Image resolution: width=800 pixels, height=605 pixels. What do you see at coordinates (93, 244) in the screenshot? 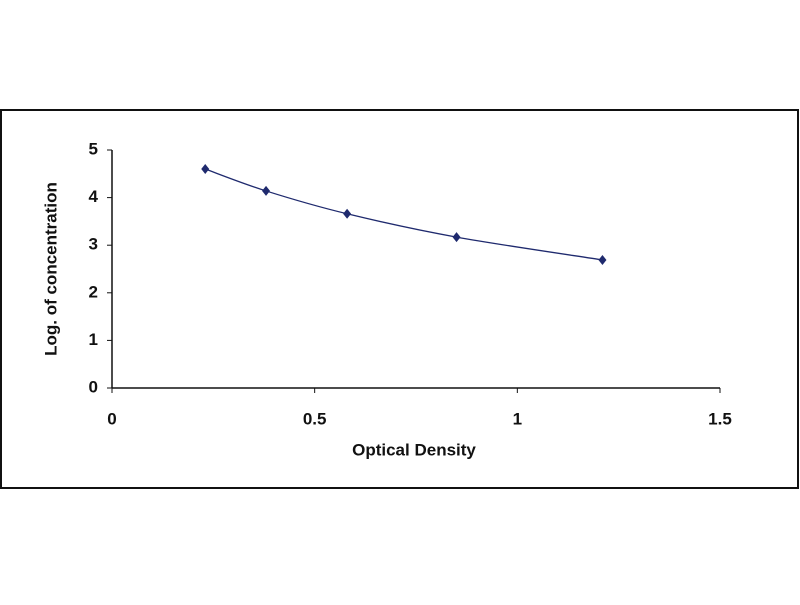
I see `y-tick-label: 3` at bounding box center [93, 244].